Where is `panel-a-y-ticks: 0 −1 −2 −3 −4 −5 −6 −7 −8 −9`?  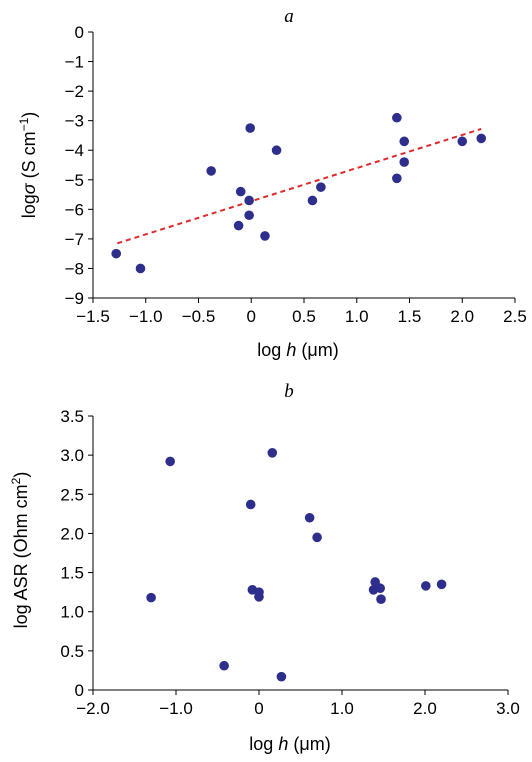 panel-a-y-ticks: 0 −1 −2 −3 −4 −5 −6 −7 −8 −9 is located at coordinates (79, 165).